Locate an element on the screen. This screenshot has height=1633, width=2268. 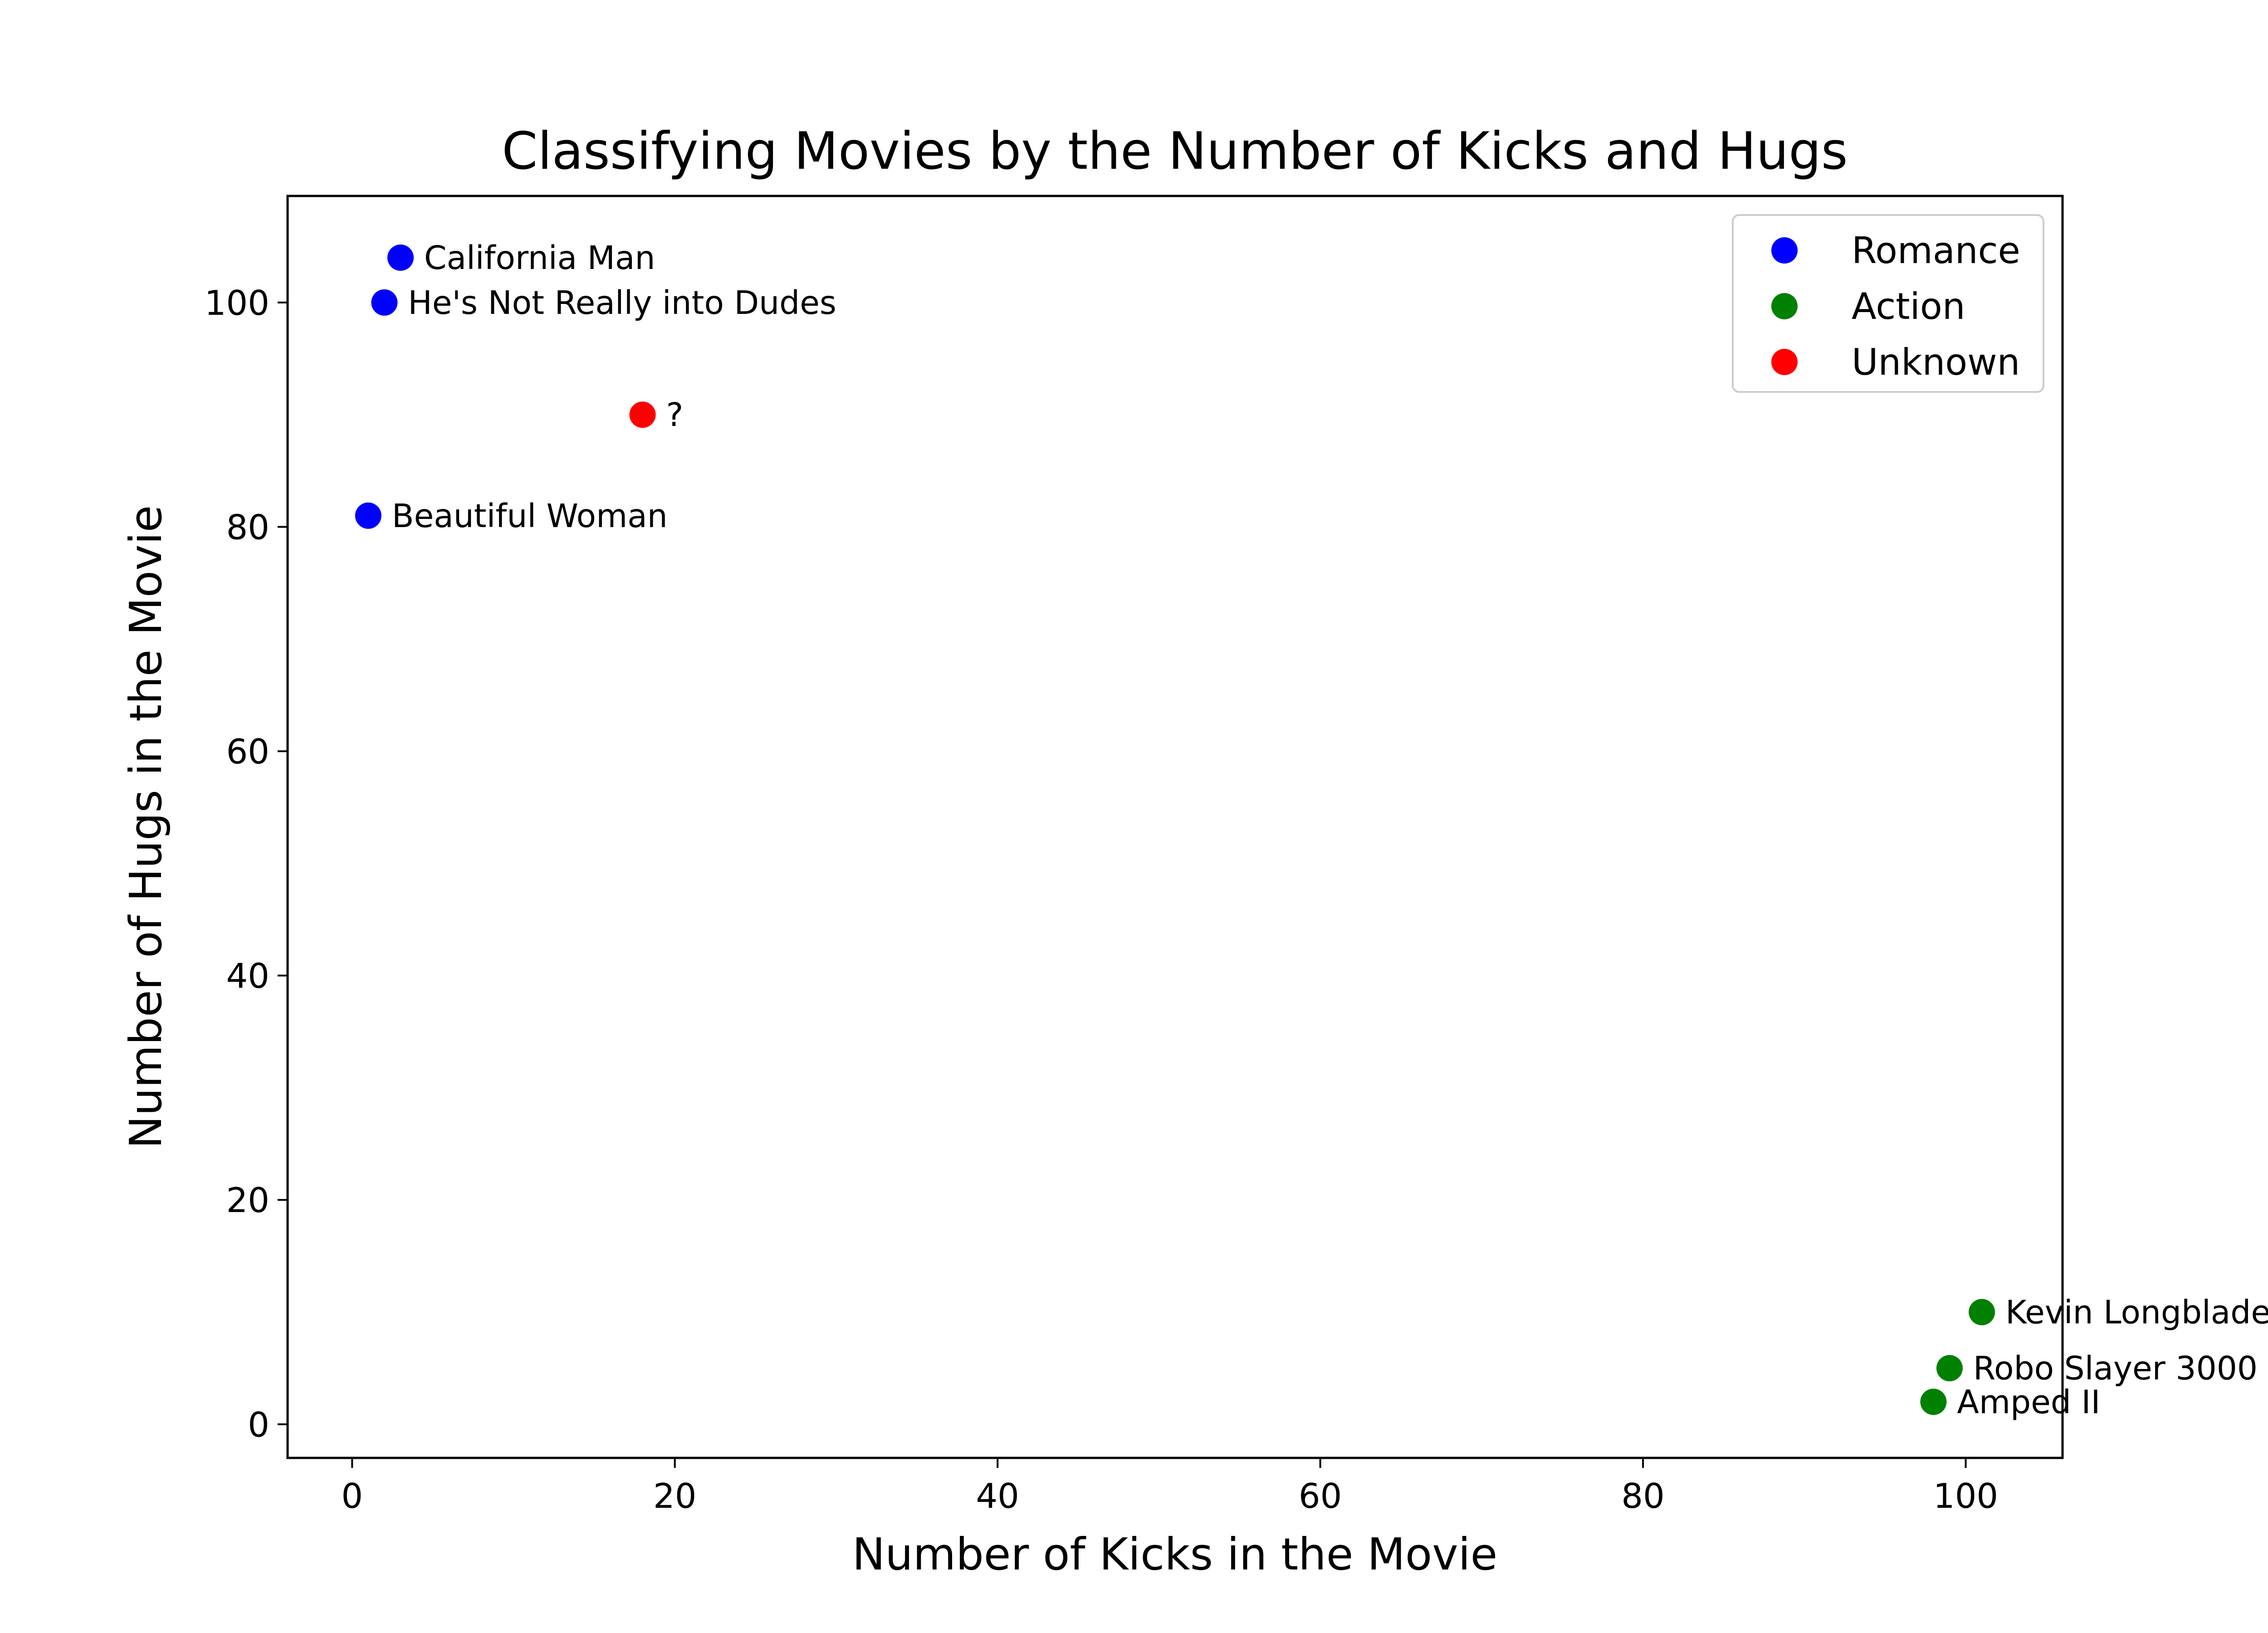
legend: Romance Action Unknown is located at coordinates (1888, 303).